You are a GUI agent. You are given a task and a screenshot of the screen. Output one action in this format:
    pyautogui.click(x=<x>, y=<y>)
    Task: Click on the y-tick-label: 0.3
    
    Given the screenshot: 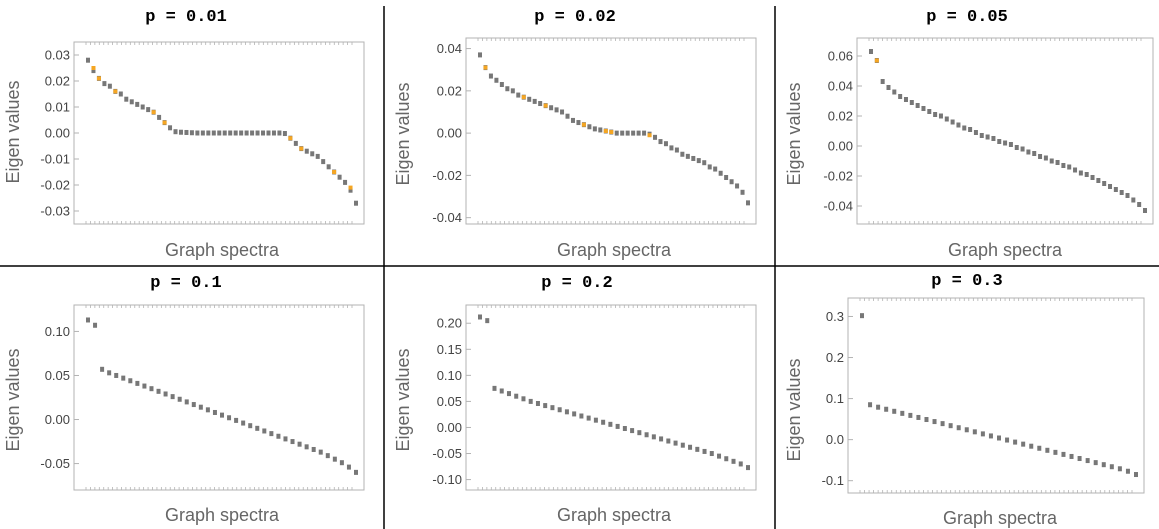 What is the action you would take?
    pyautogui.click(x=835, y=316)
    